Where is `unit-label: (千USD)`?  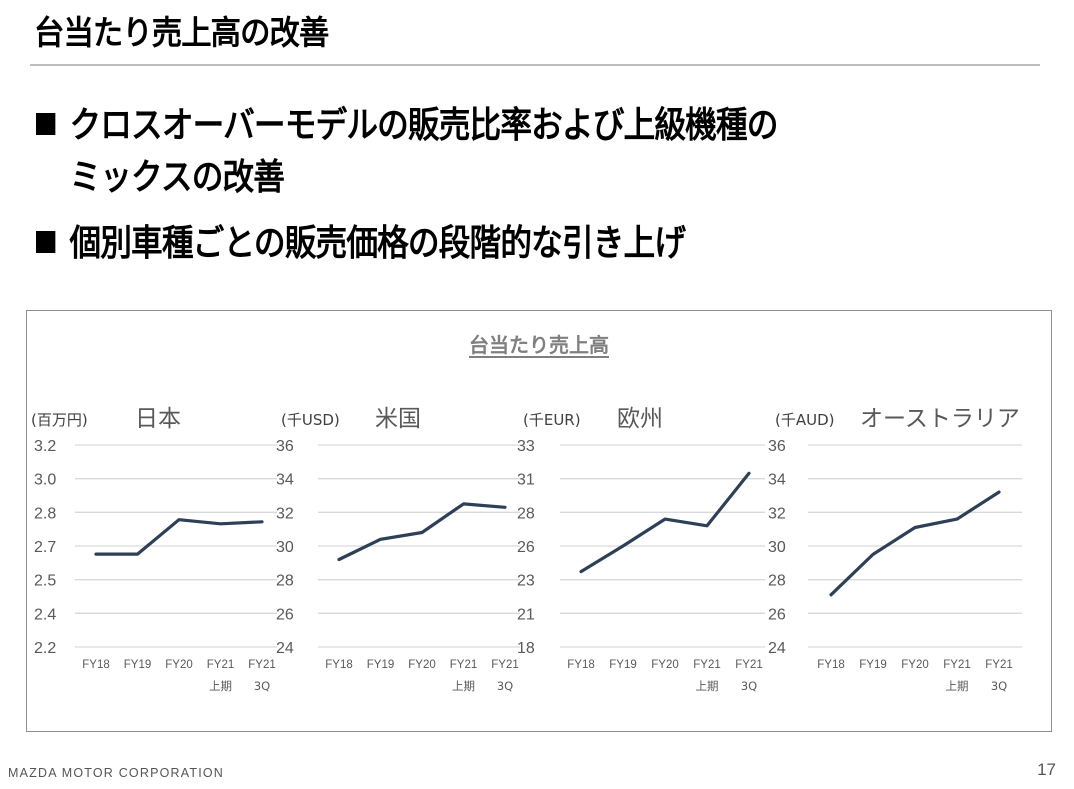 unit-label: (千USD) is located at coordinates (310, 420).